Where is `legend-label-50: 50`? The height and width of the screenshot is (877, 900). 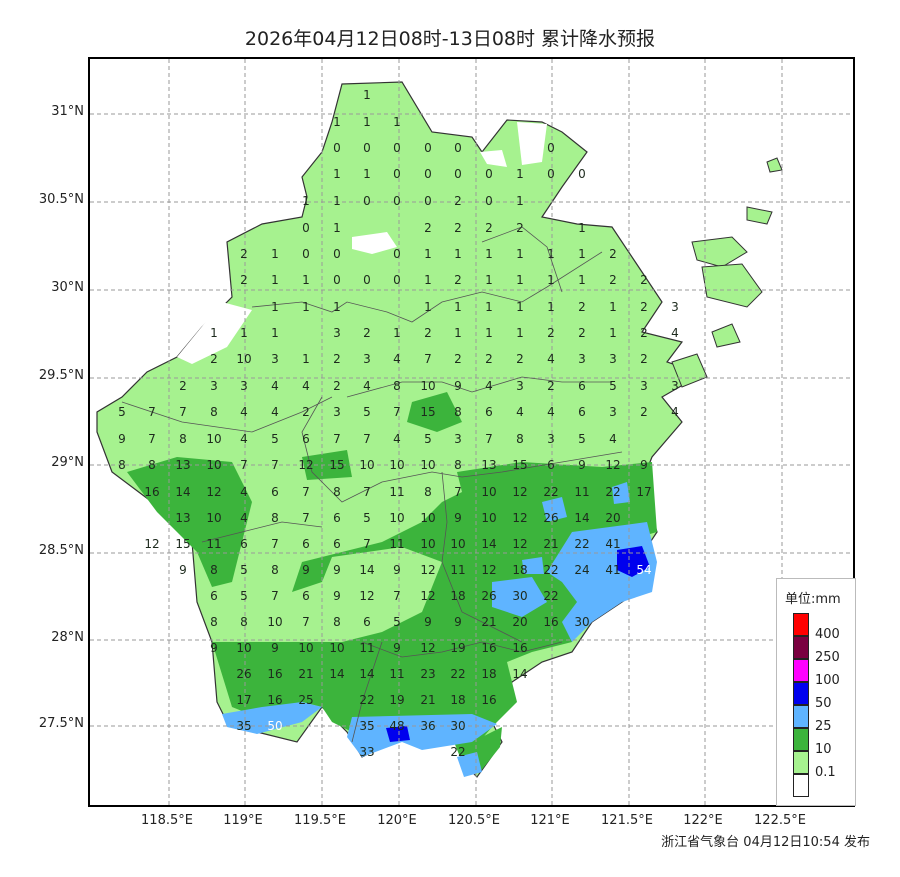
legend-label-50: 50 is located at coordinates (823, 703).